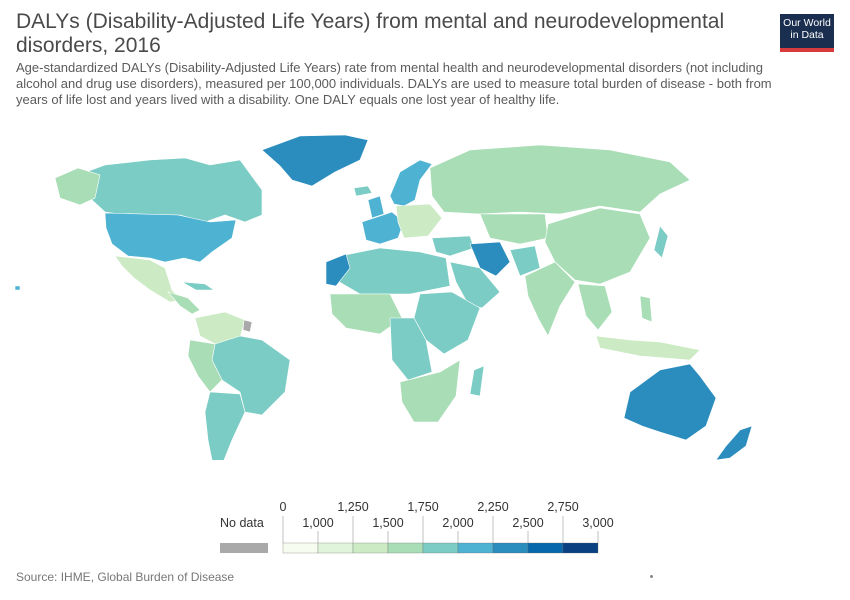 The image size is (850, 600). Describe the element at coordinates (205, 366) in the screenshot. I see `region-peru-bolivia` at that location.